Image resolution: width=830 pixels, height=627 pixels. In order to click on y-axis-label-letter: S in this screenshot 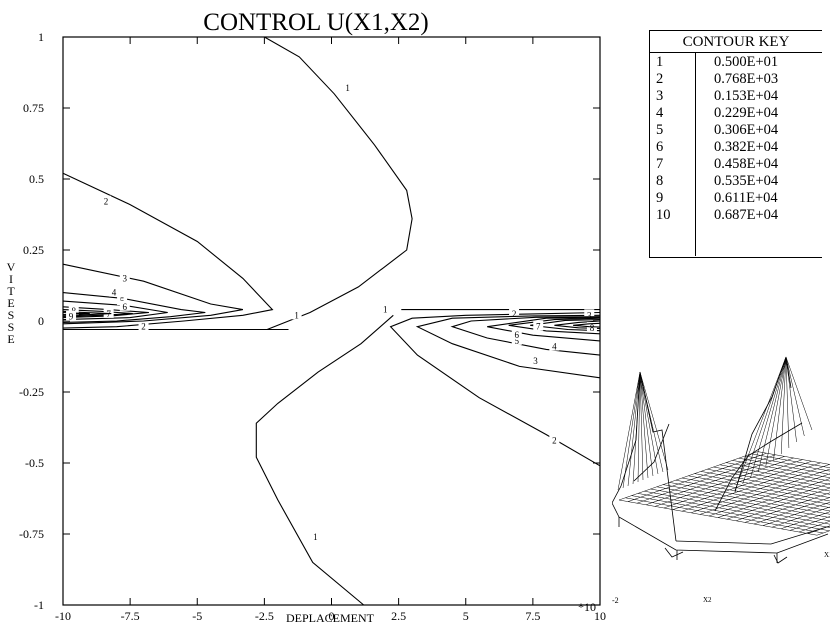, I will do `click(11, 315)`.